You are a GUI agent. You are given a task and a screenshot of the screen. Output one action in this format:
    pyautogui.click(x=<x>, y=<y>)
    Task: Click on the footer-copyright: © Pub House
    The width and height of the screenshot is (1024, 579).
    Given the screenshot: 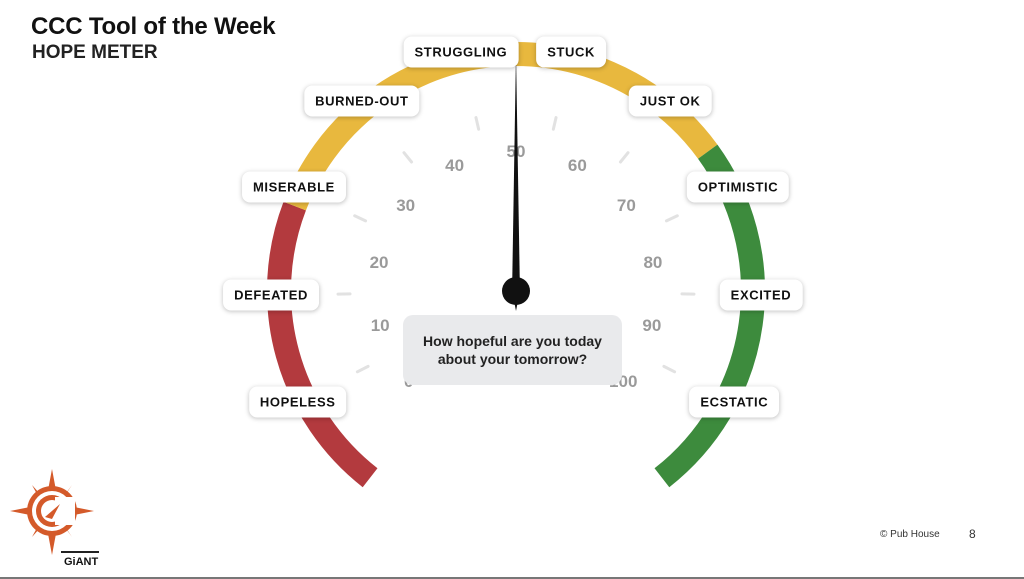 What is the action you would take?
    pyautogui.click(x=910, y=534)
    